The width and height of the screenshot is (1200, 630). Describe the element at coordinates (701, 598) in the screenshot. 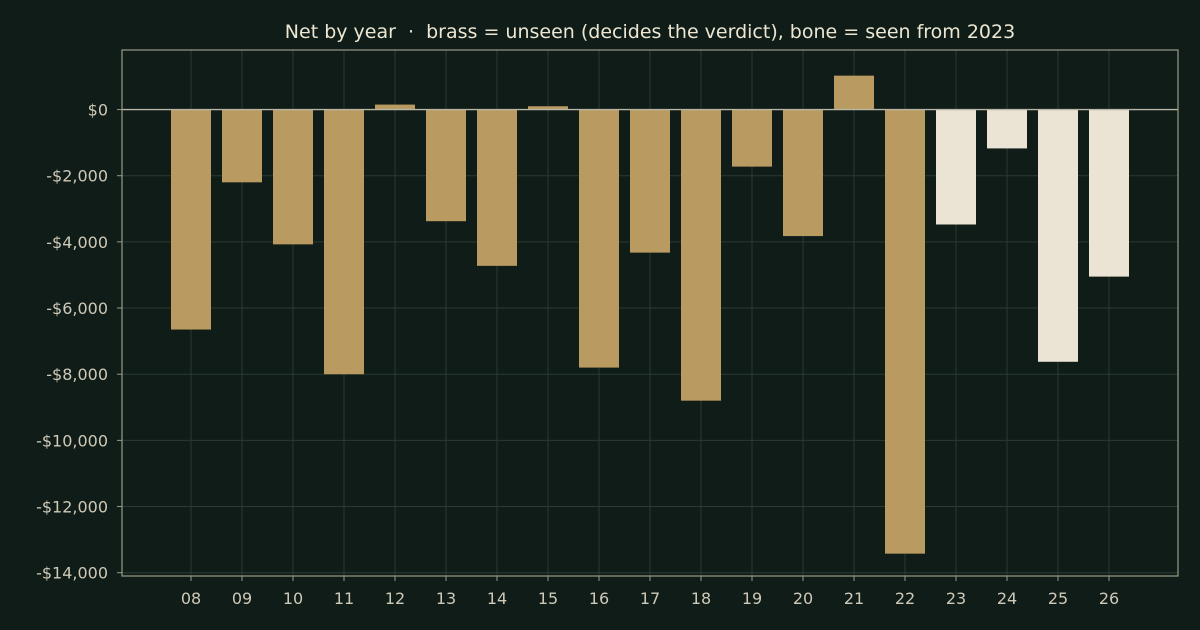

I see `x-tick-label: 18` at that location.